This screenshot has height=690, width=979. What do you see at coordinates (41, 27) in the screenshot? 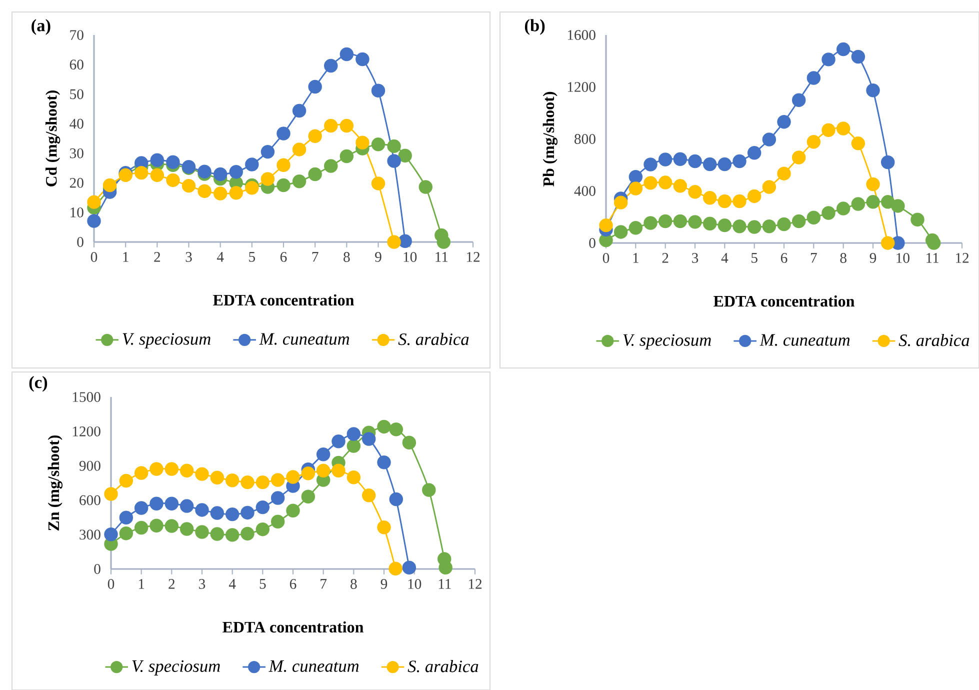
I see `chart-title: (a)` at bounding box center [41, 27].